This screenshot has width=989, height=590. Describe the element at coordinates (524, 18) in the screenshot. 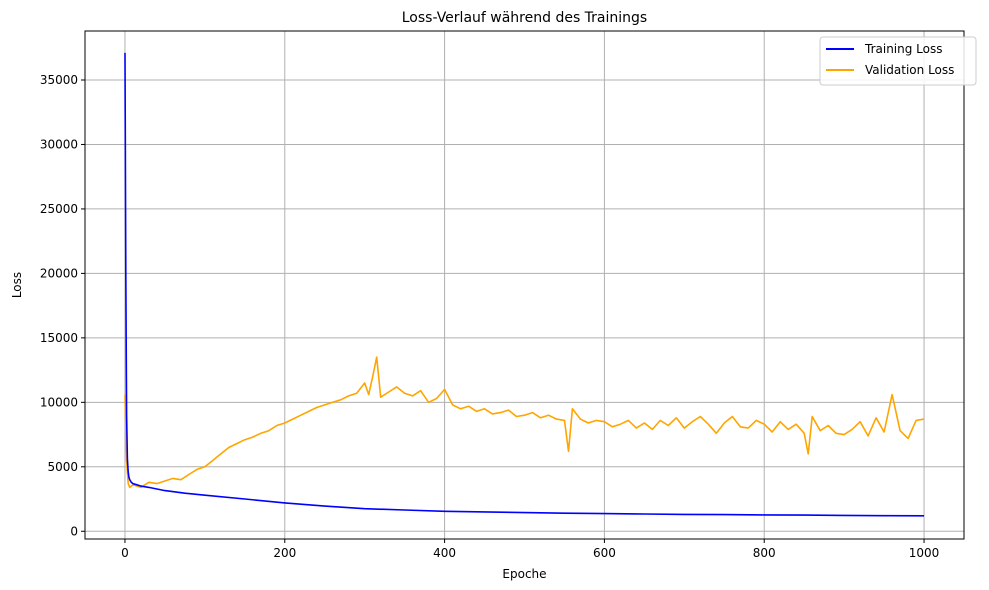

I see `chart-title: Loss-Verlauf während des Trainings` at that location.